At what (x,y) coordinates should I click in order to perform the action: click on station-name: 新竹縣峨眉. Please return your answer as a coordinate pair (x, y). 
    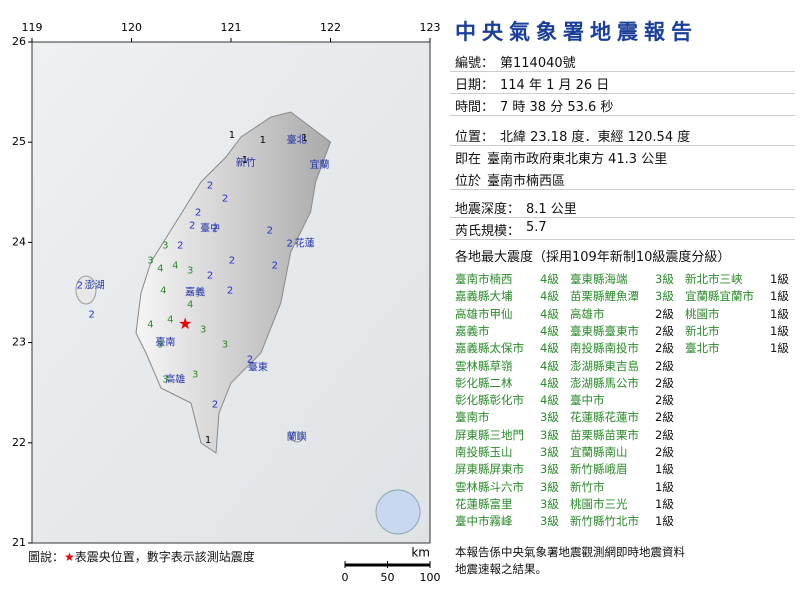
    Looking at the image, I should click on (599, 469).